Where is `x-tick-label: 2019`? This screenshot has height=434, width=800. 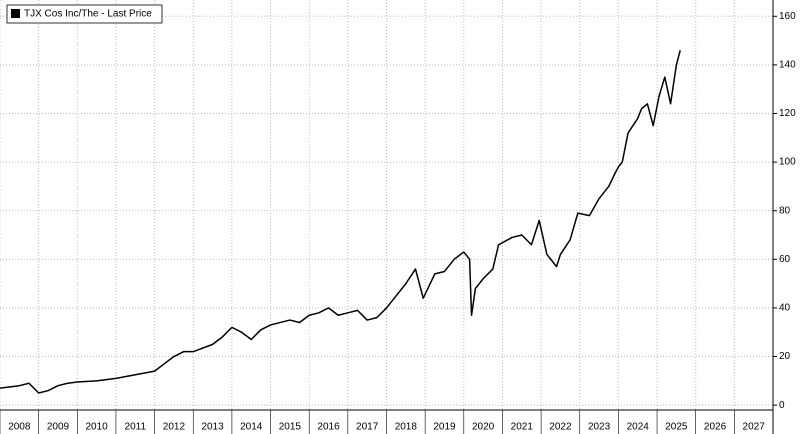
x-tick-label: 2019 is located at coordinates (444, 427).